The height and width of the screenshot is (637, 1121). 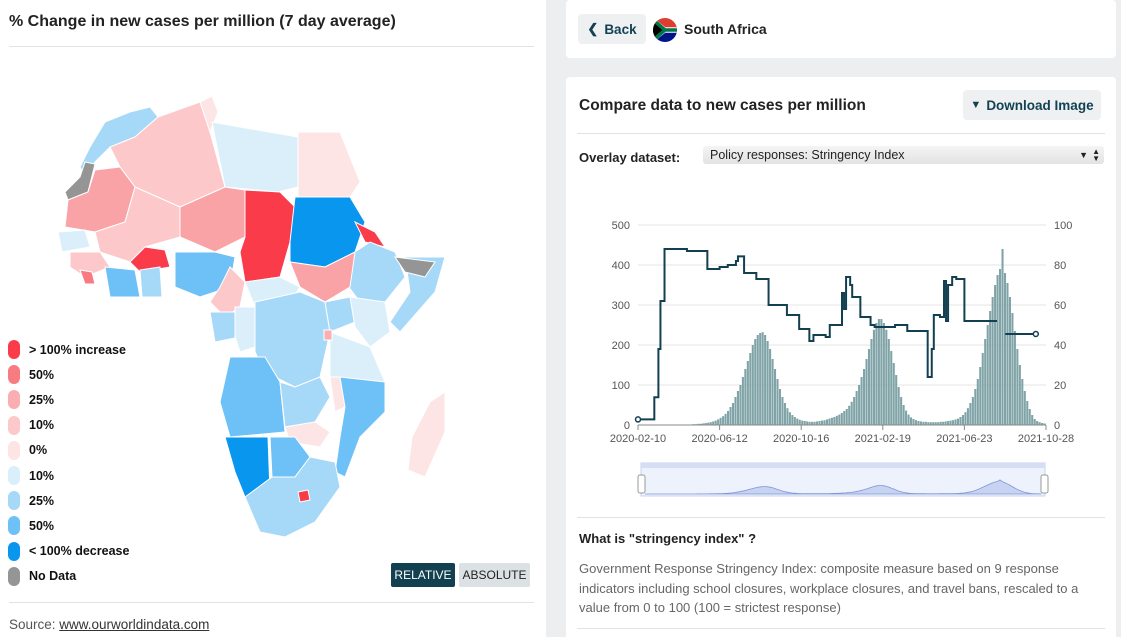 What do you see at coordinates (843, 487) in the screenshot?
I see `range-selector-preview` at bounding box center [843, 487].